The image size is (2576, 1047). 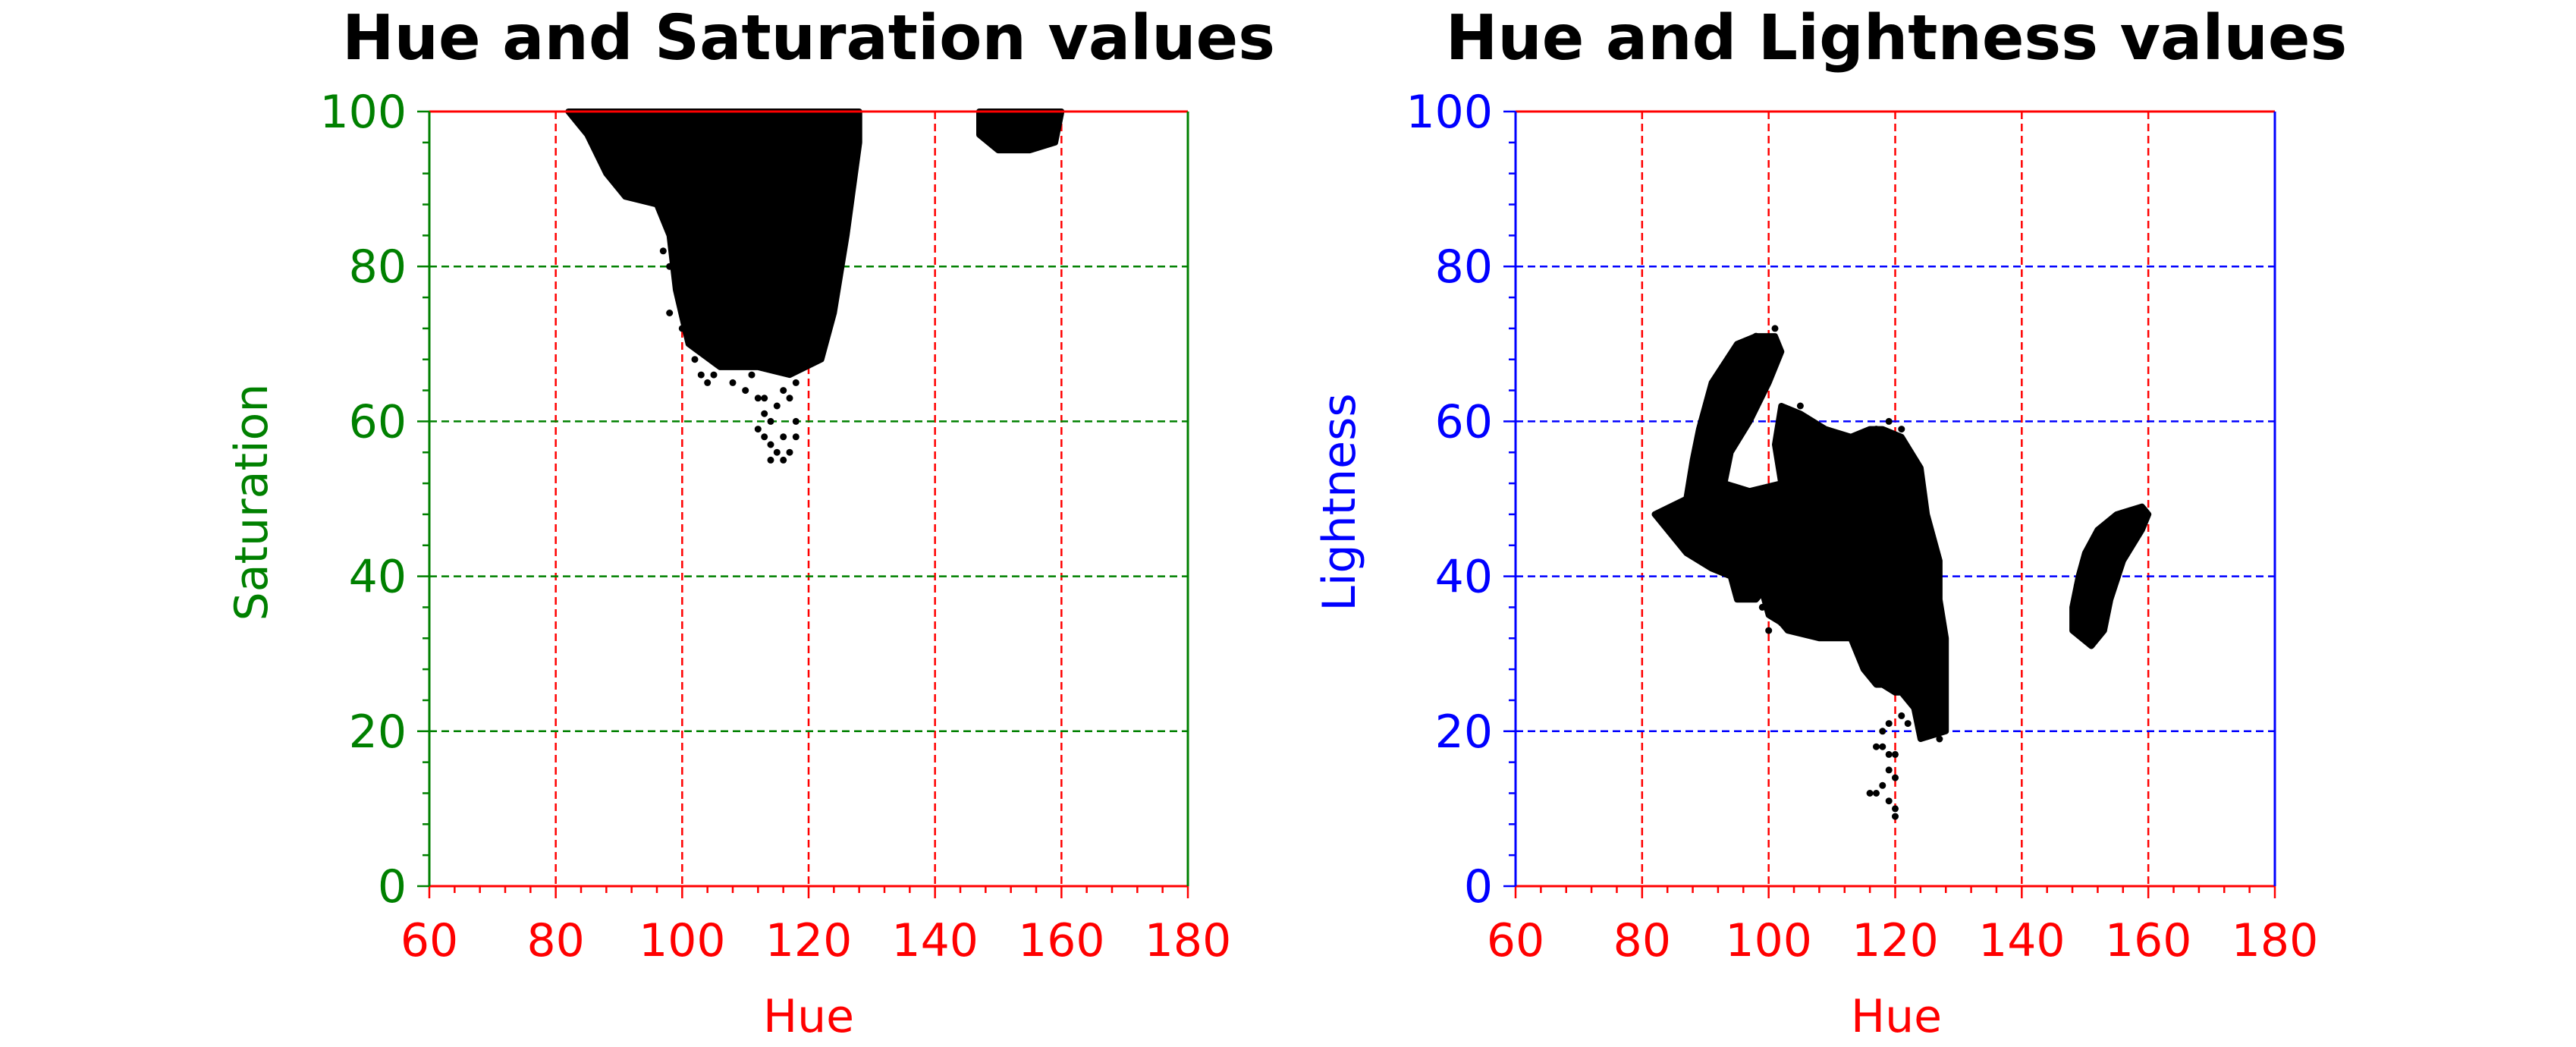 What do you see at coordinates (1897, 38) in the screenshot?
I see `chart-title: Hue and Lightness values` at bounding box center [1897, 38].